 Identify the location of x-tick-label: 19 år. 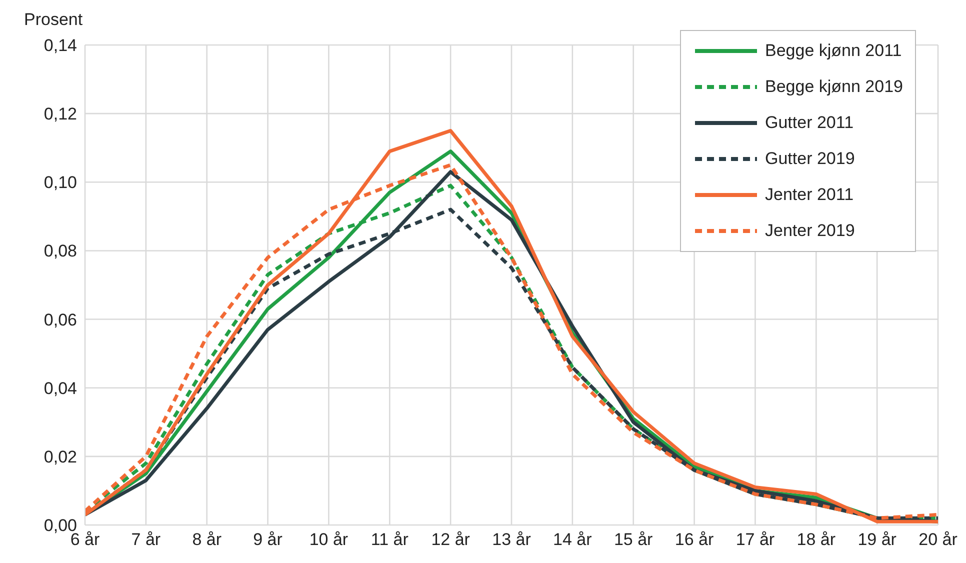
(877, 540).